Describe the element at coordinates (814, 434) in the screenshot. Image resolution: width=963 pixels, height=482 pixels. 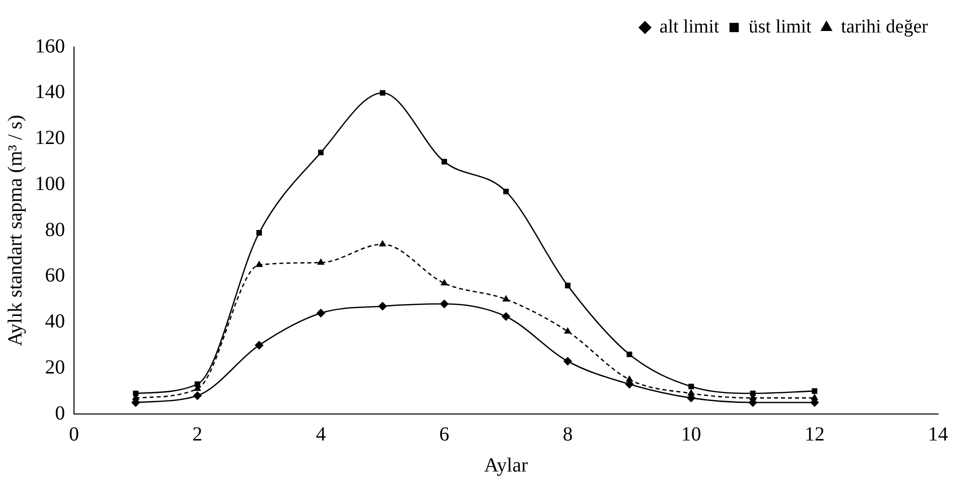
I see `x-tick-label: 12` at that location.